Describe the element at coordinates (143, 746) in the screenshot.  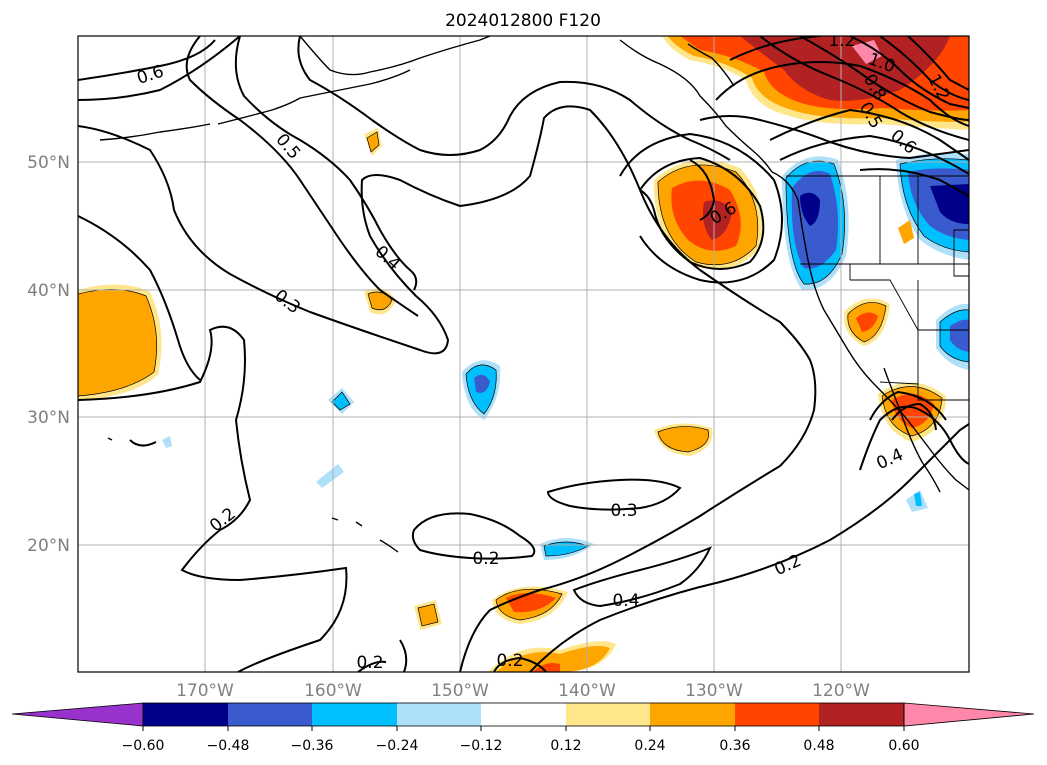
I see `colorbar-tick-label: −0.60` at that location.